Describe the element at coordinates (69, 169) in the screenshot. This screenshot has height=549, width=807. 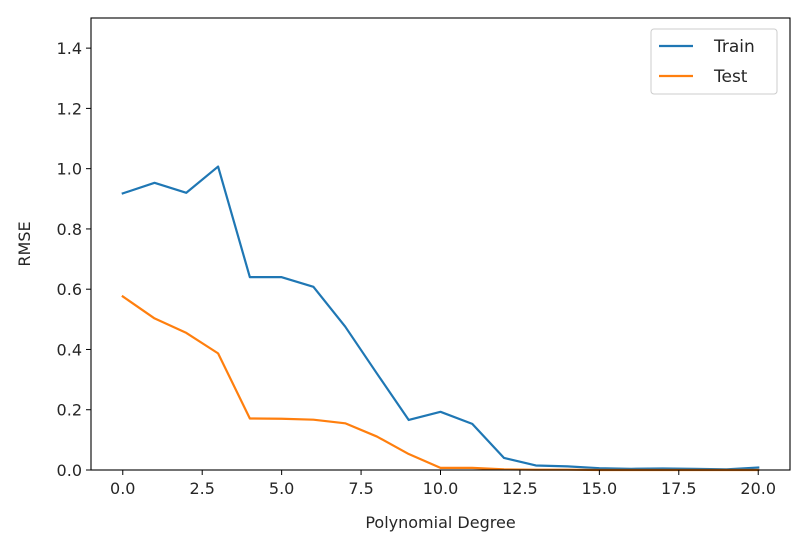
I see `y-tick-label: 1.0` at that location.